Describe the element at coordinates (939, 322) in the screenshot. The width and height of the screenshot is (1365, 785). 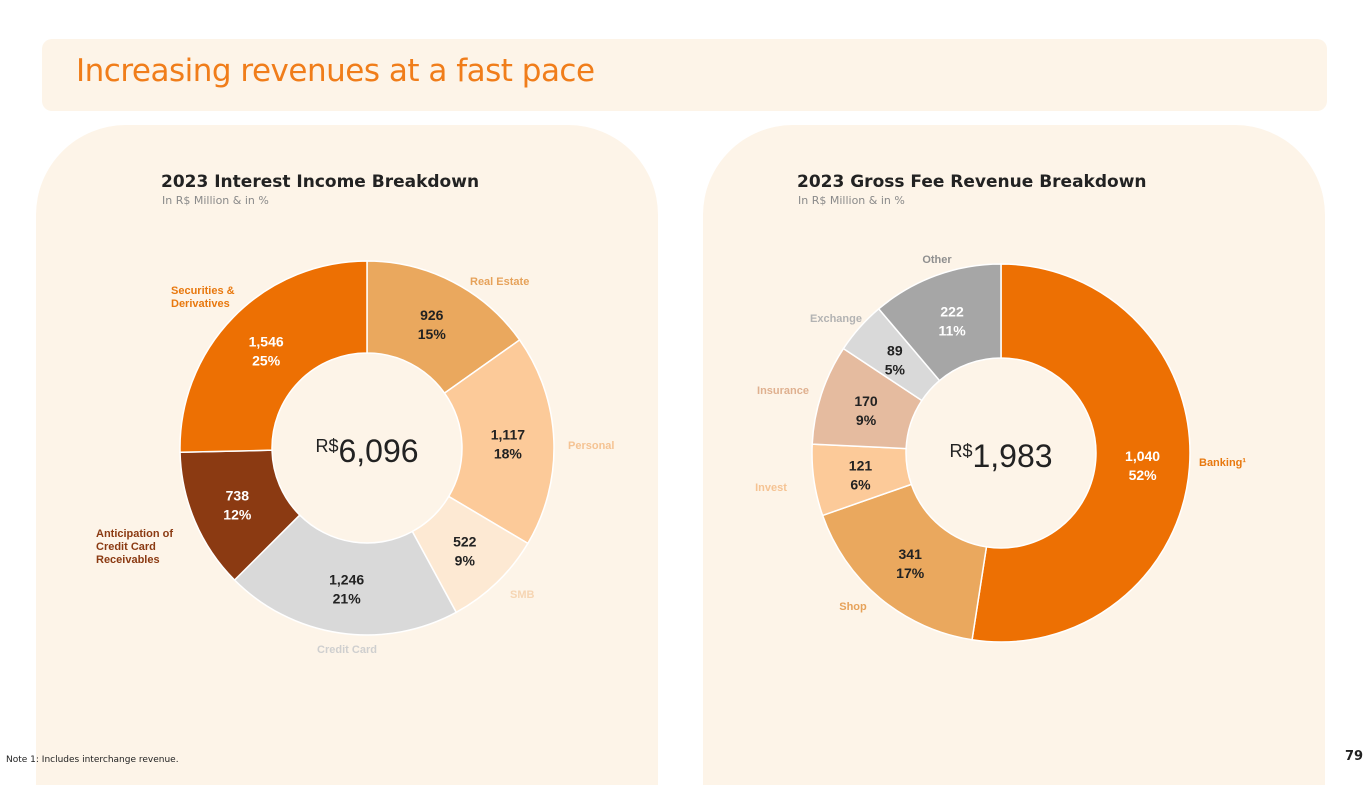
I see `fee-slice-other` at that location.